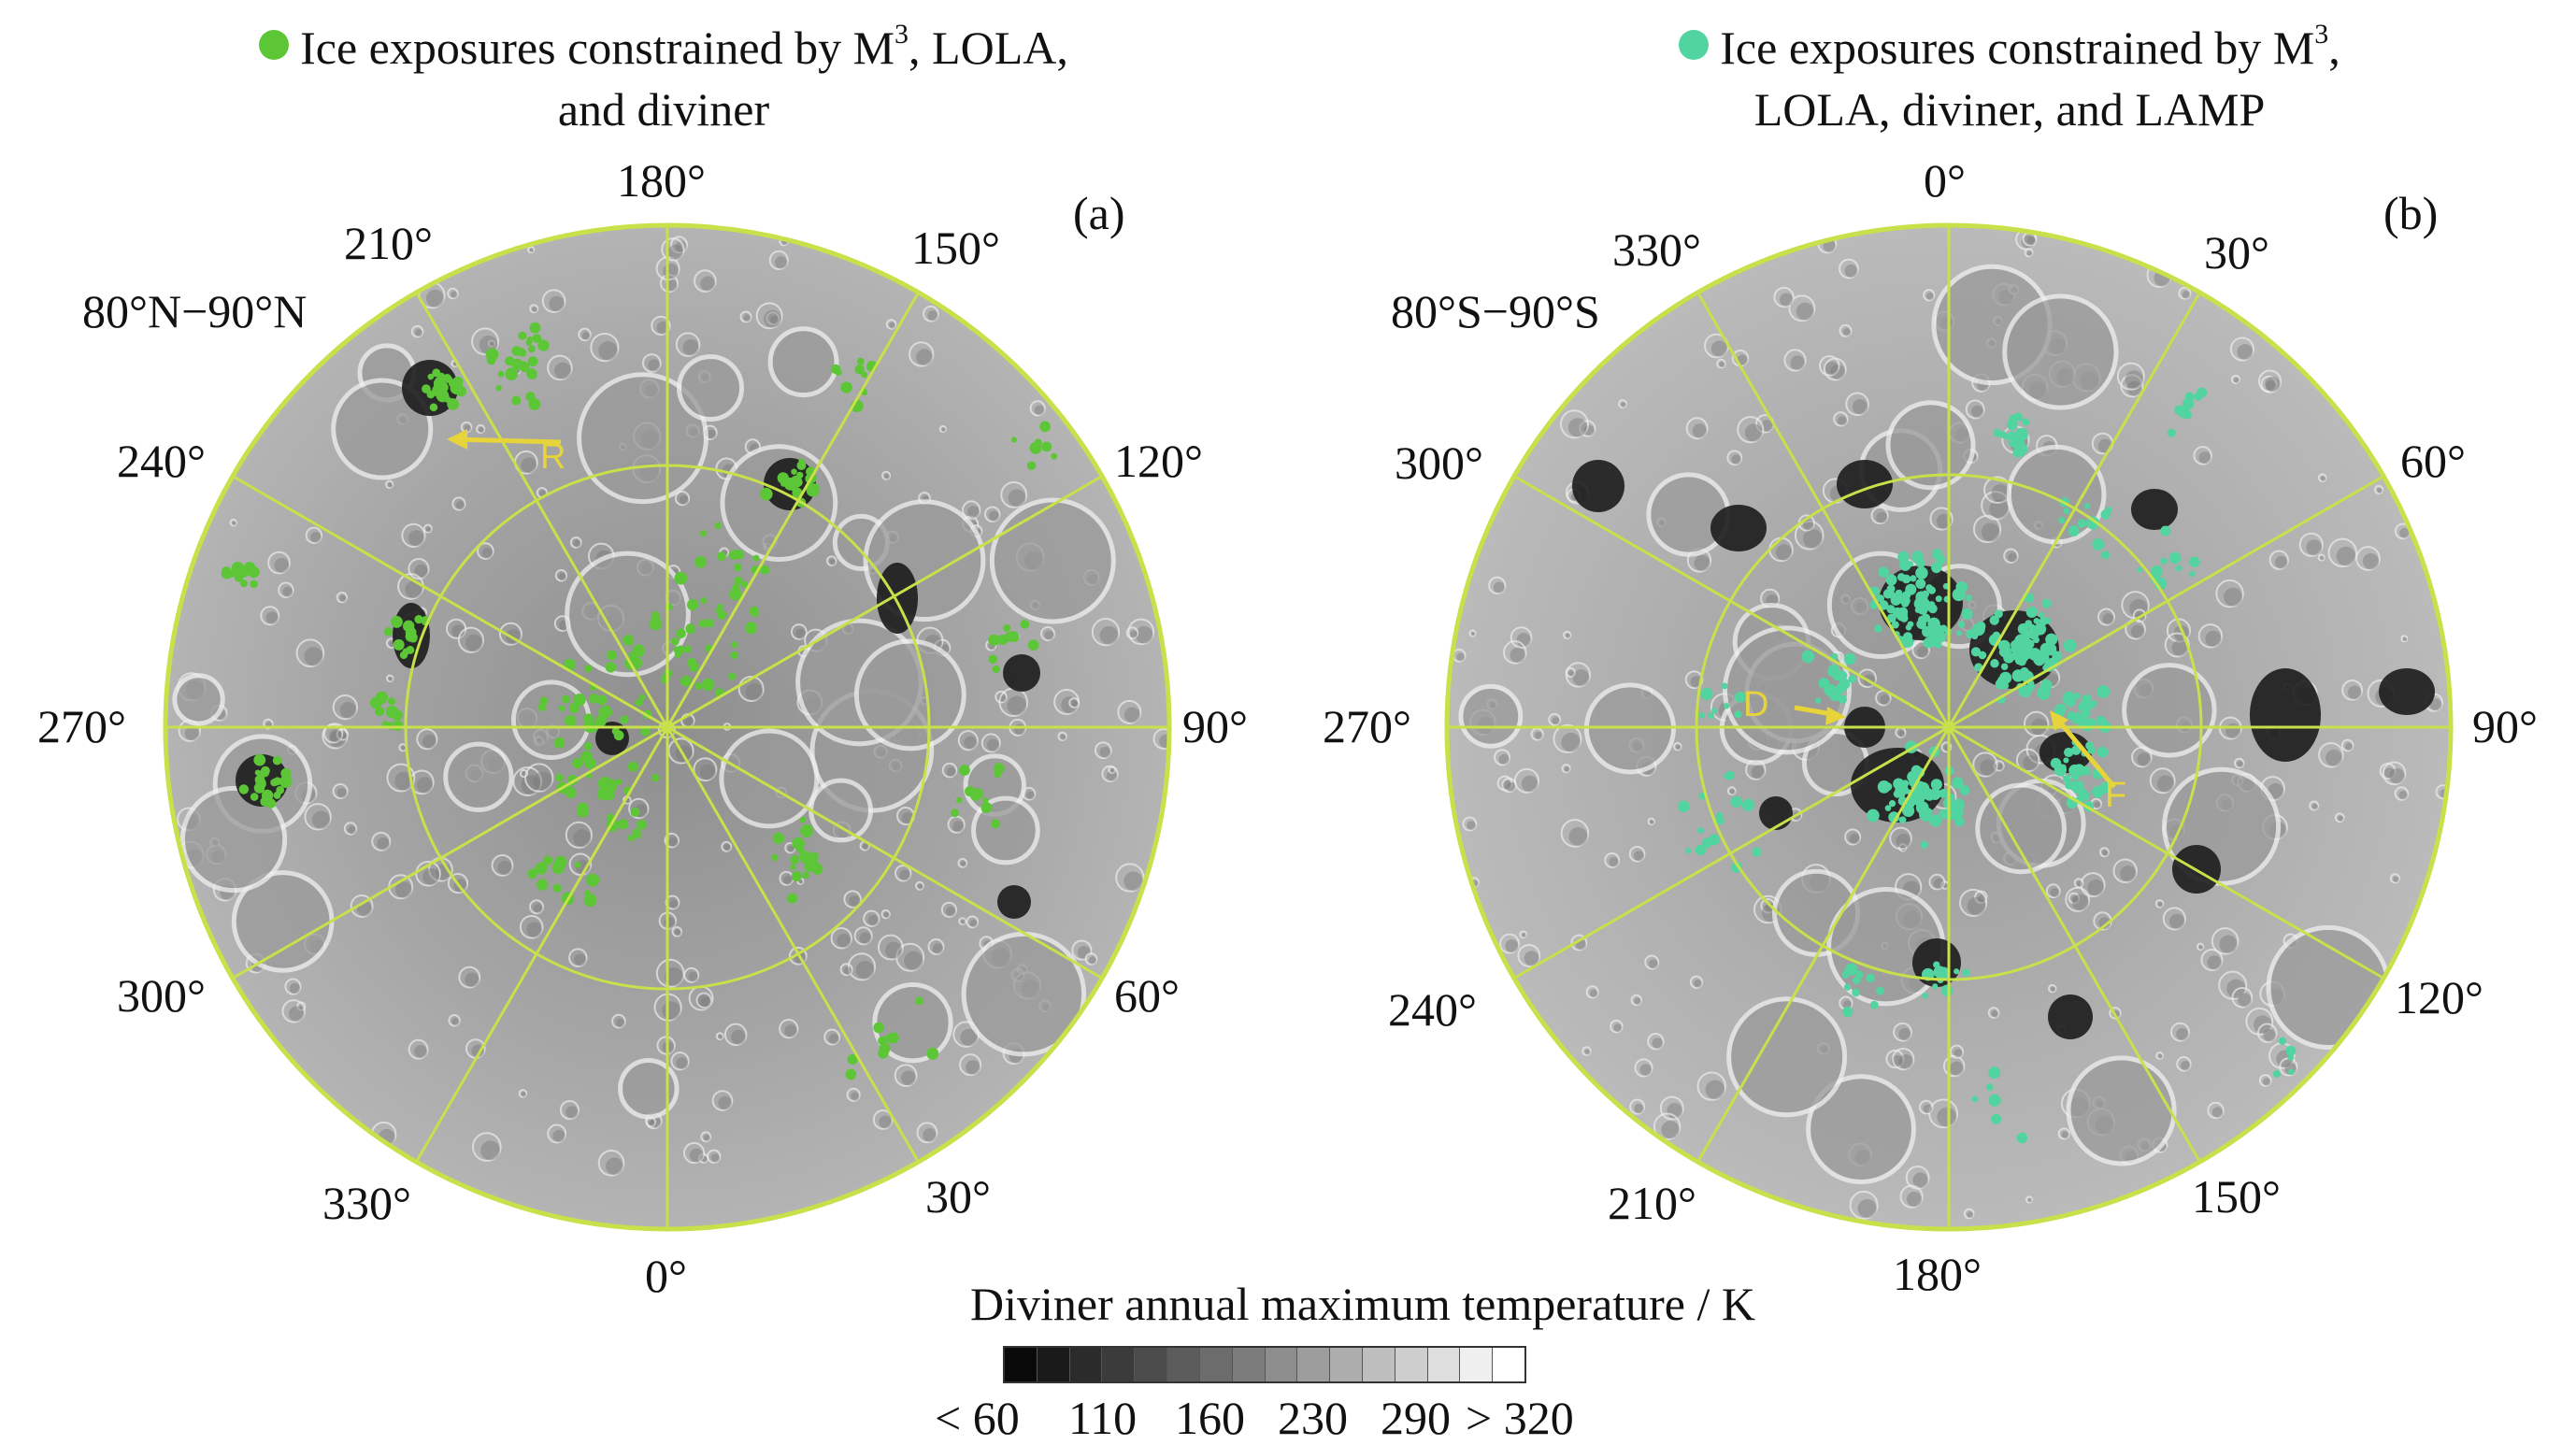  Describe the element at coordinates (597, 47) in the screenshot. I see `panel-a-legend-line1: Ice exposures constrained by M` at that location.